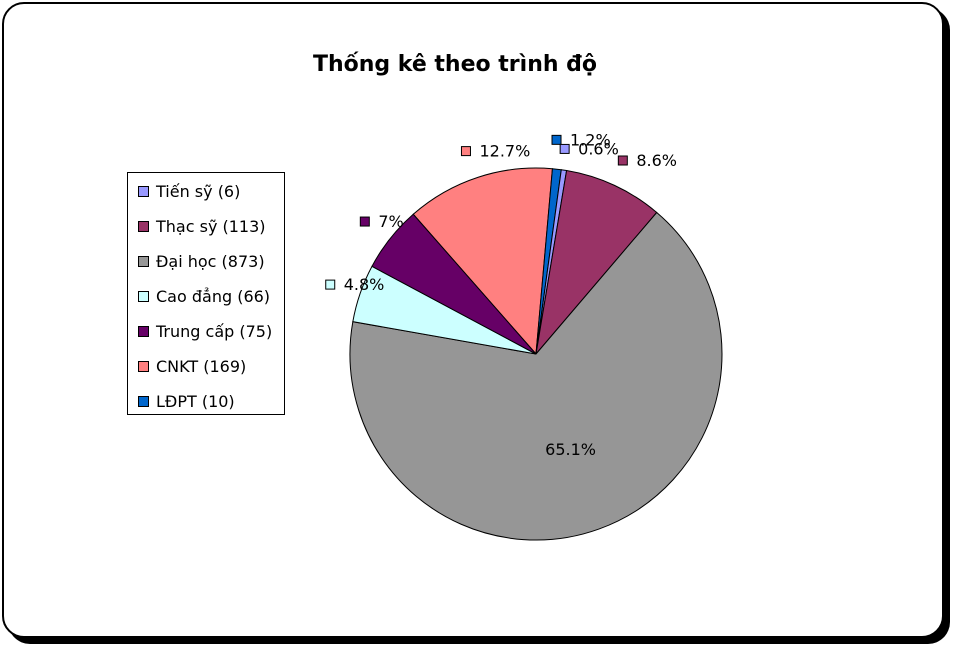 The width and height of the screenshot is (960, 653). Describe the element at coordinates (622, 160) in the screenshot. I see `data-label-swatch-thac-sy` at that location.